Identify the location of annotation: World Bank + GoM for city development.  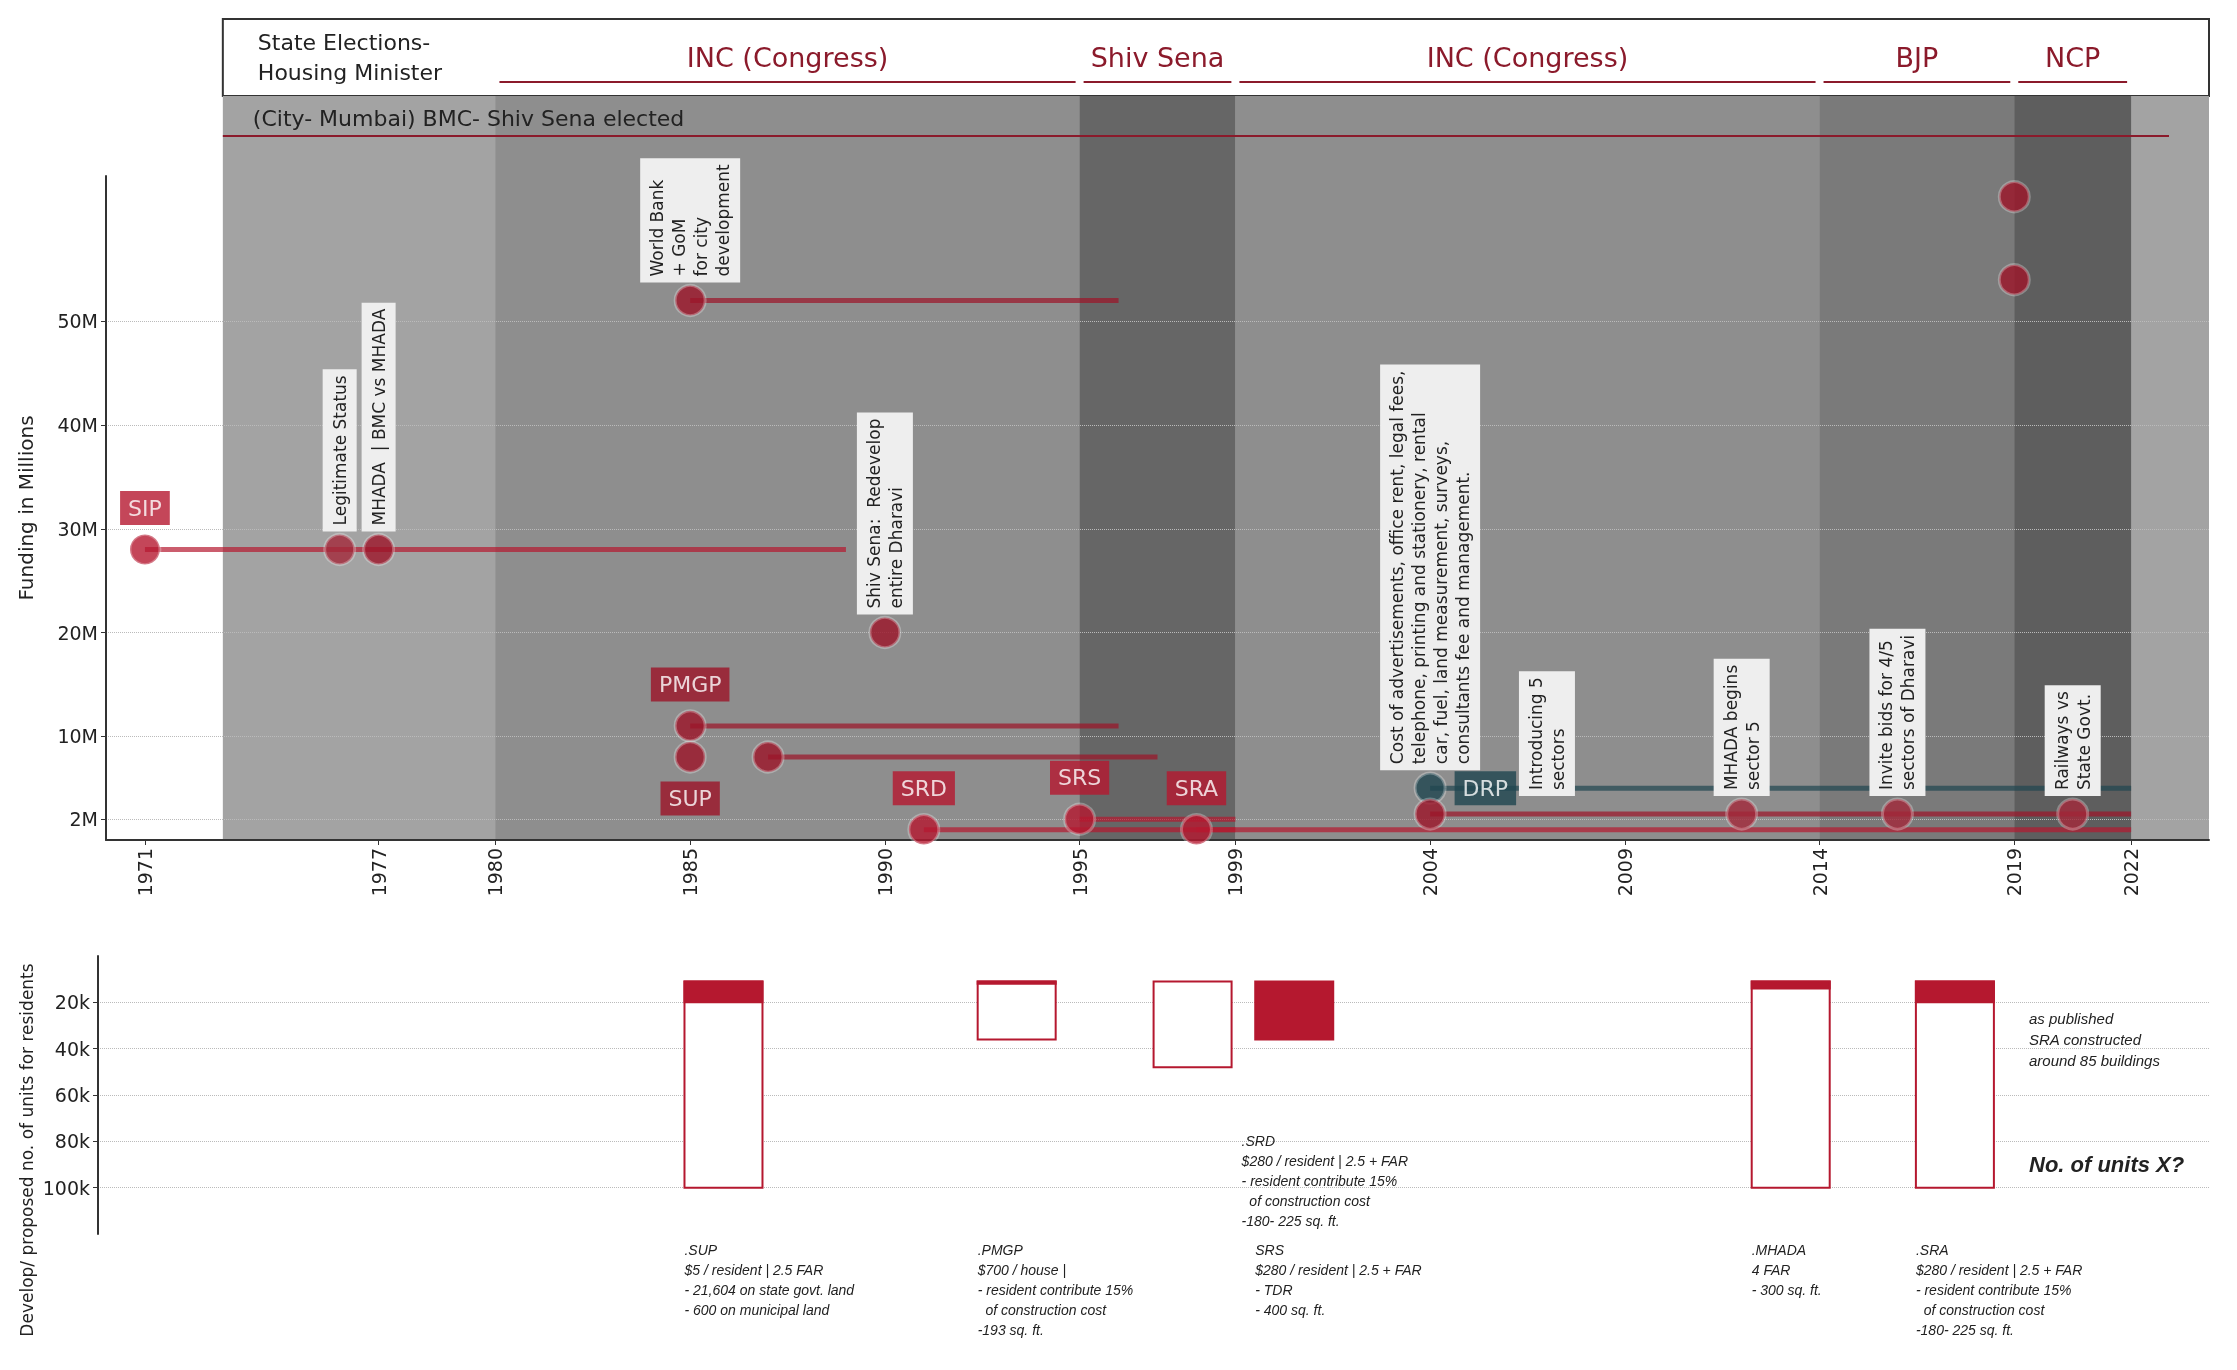
(690, 220).